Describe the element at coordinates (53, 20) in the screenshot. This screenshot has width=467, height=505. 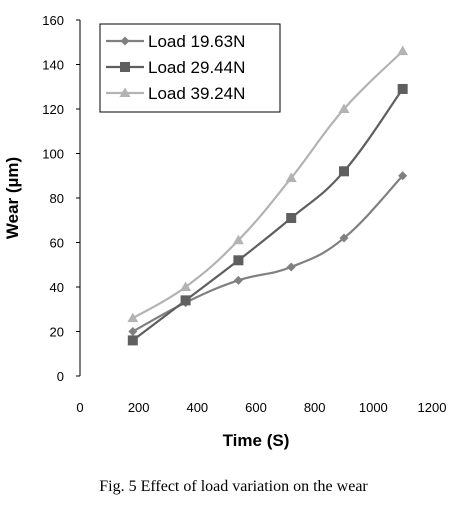
I see `y-tick-label: 160` at that location.